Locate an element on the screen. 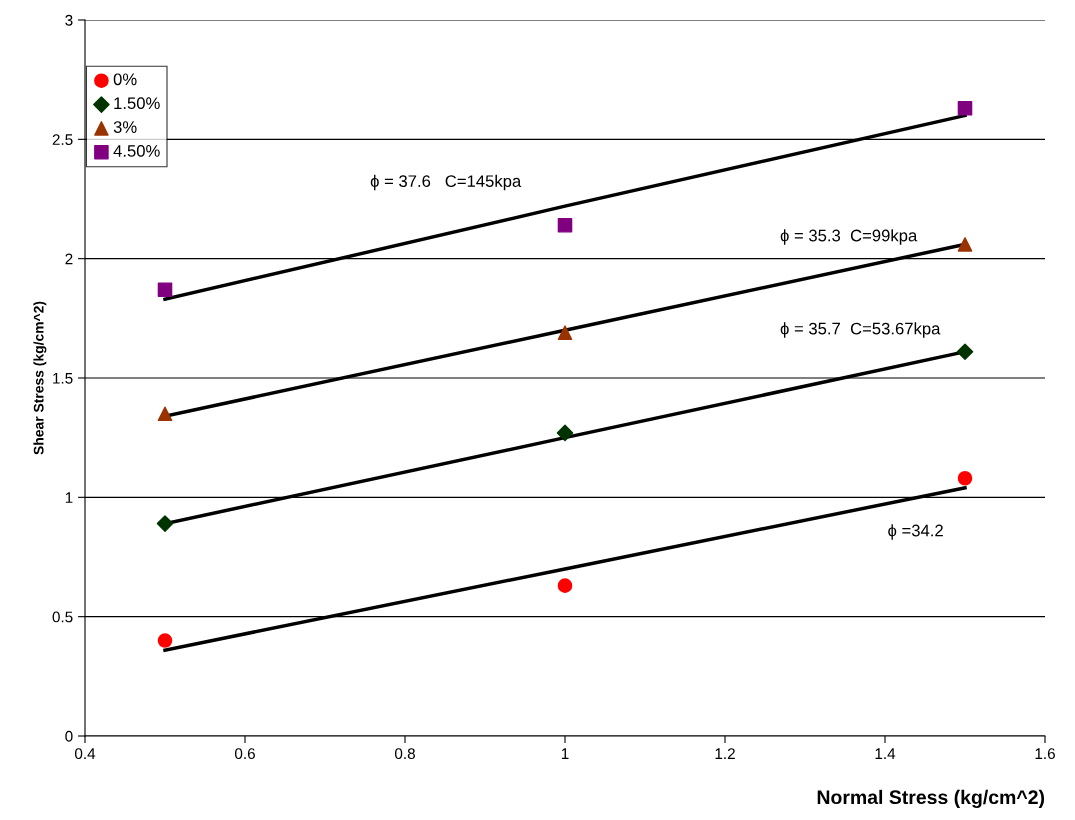 The width and height of the screenshot is (1075, 820). y-tick-label: 2 is located at coordinates (69, 259).